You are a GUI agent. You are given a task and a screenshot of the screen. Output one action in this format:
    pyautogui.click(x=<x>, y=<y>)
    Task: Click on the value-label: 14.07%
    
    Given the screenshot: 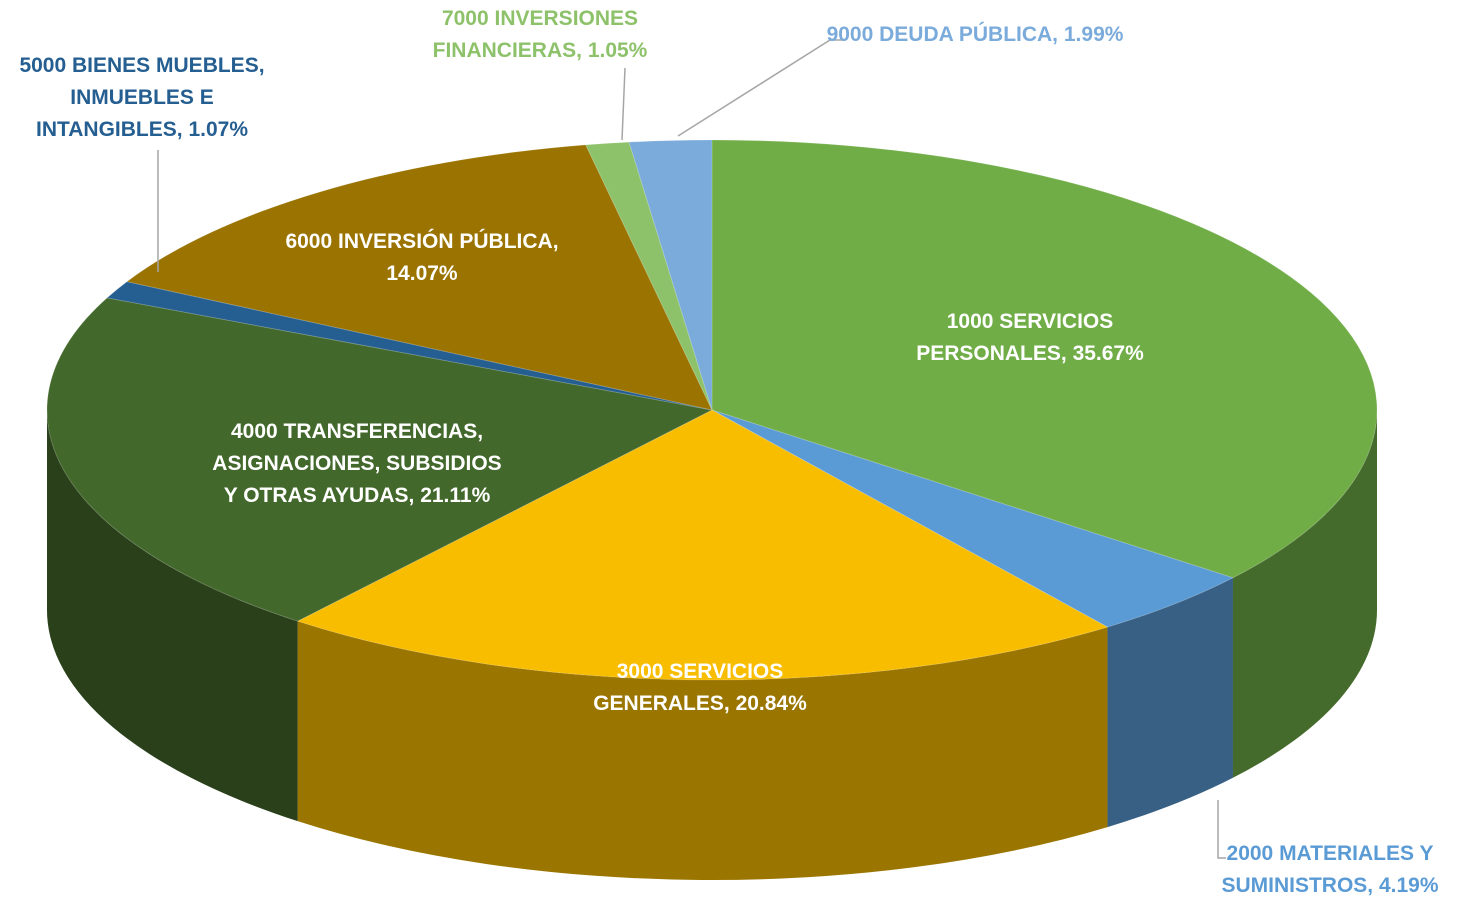 What is the action you would take?
    pyautogui.click(x=422, y=273)
    